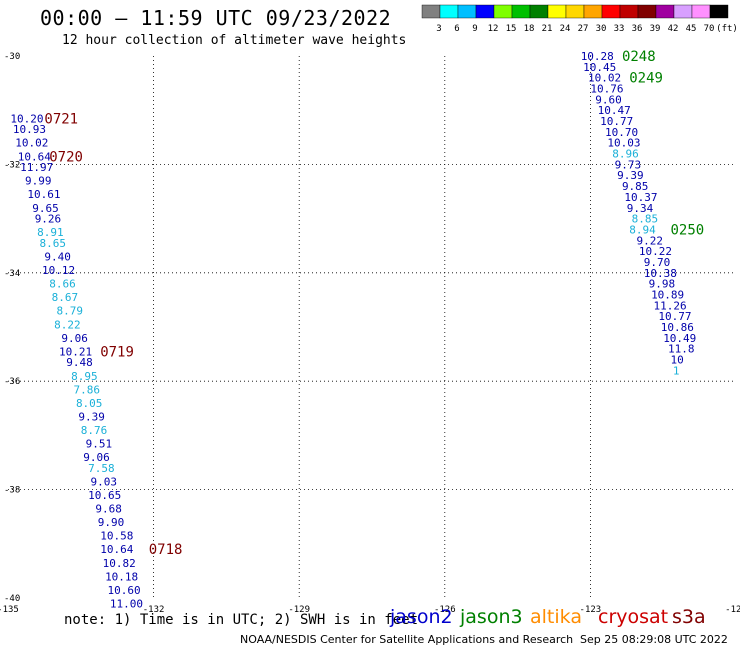 The width and height of the screenshot is (740, 650). I want to click on swh-value-label: 10.82, so click(119, 563).